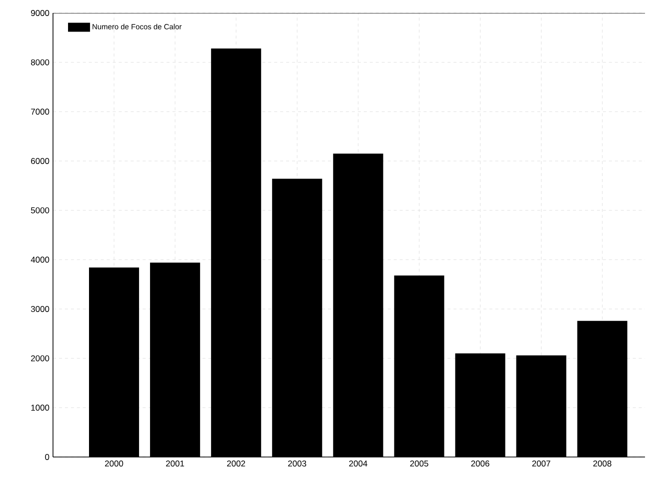 The height and width of the screenshot is (479, 646). What do you see at coordinates (40, 407) in the screenshot?
I see `y-tick-label: 1000` at bounding box center [40, 407].